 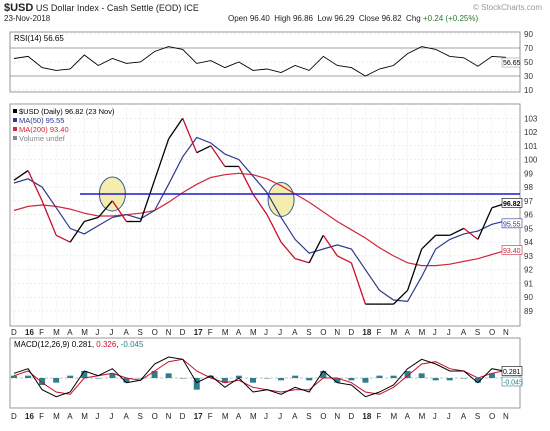 What do you see at coordinates (511, 62) in the screenshot?
I see `rsi-value-tag-bg` at bounding box center [511, 62].